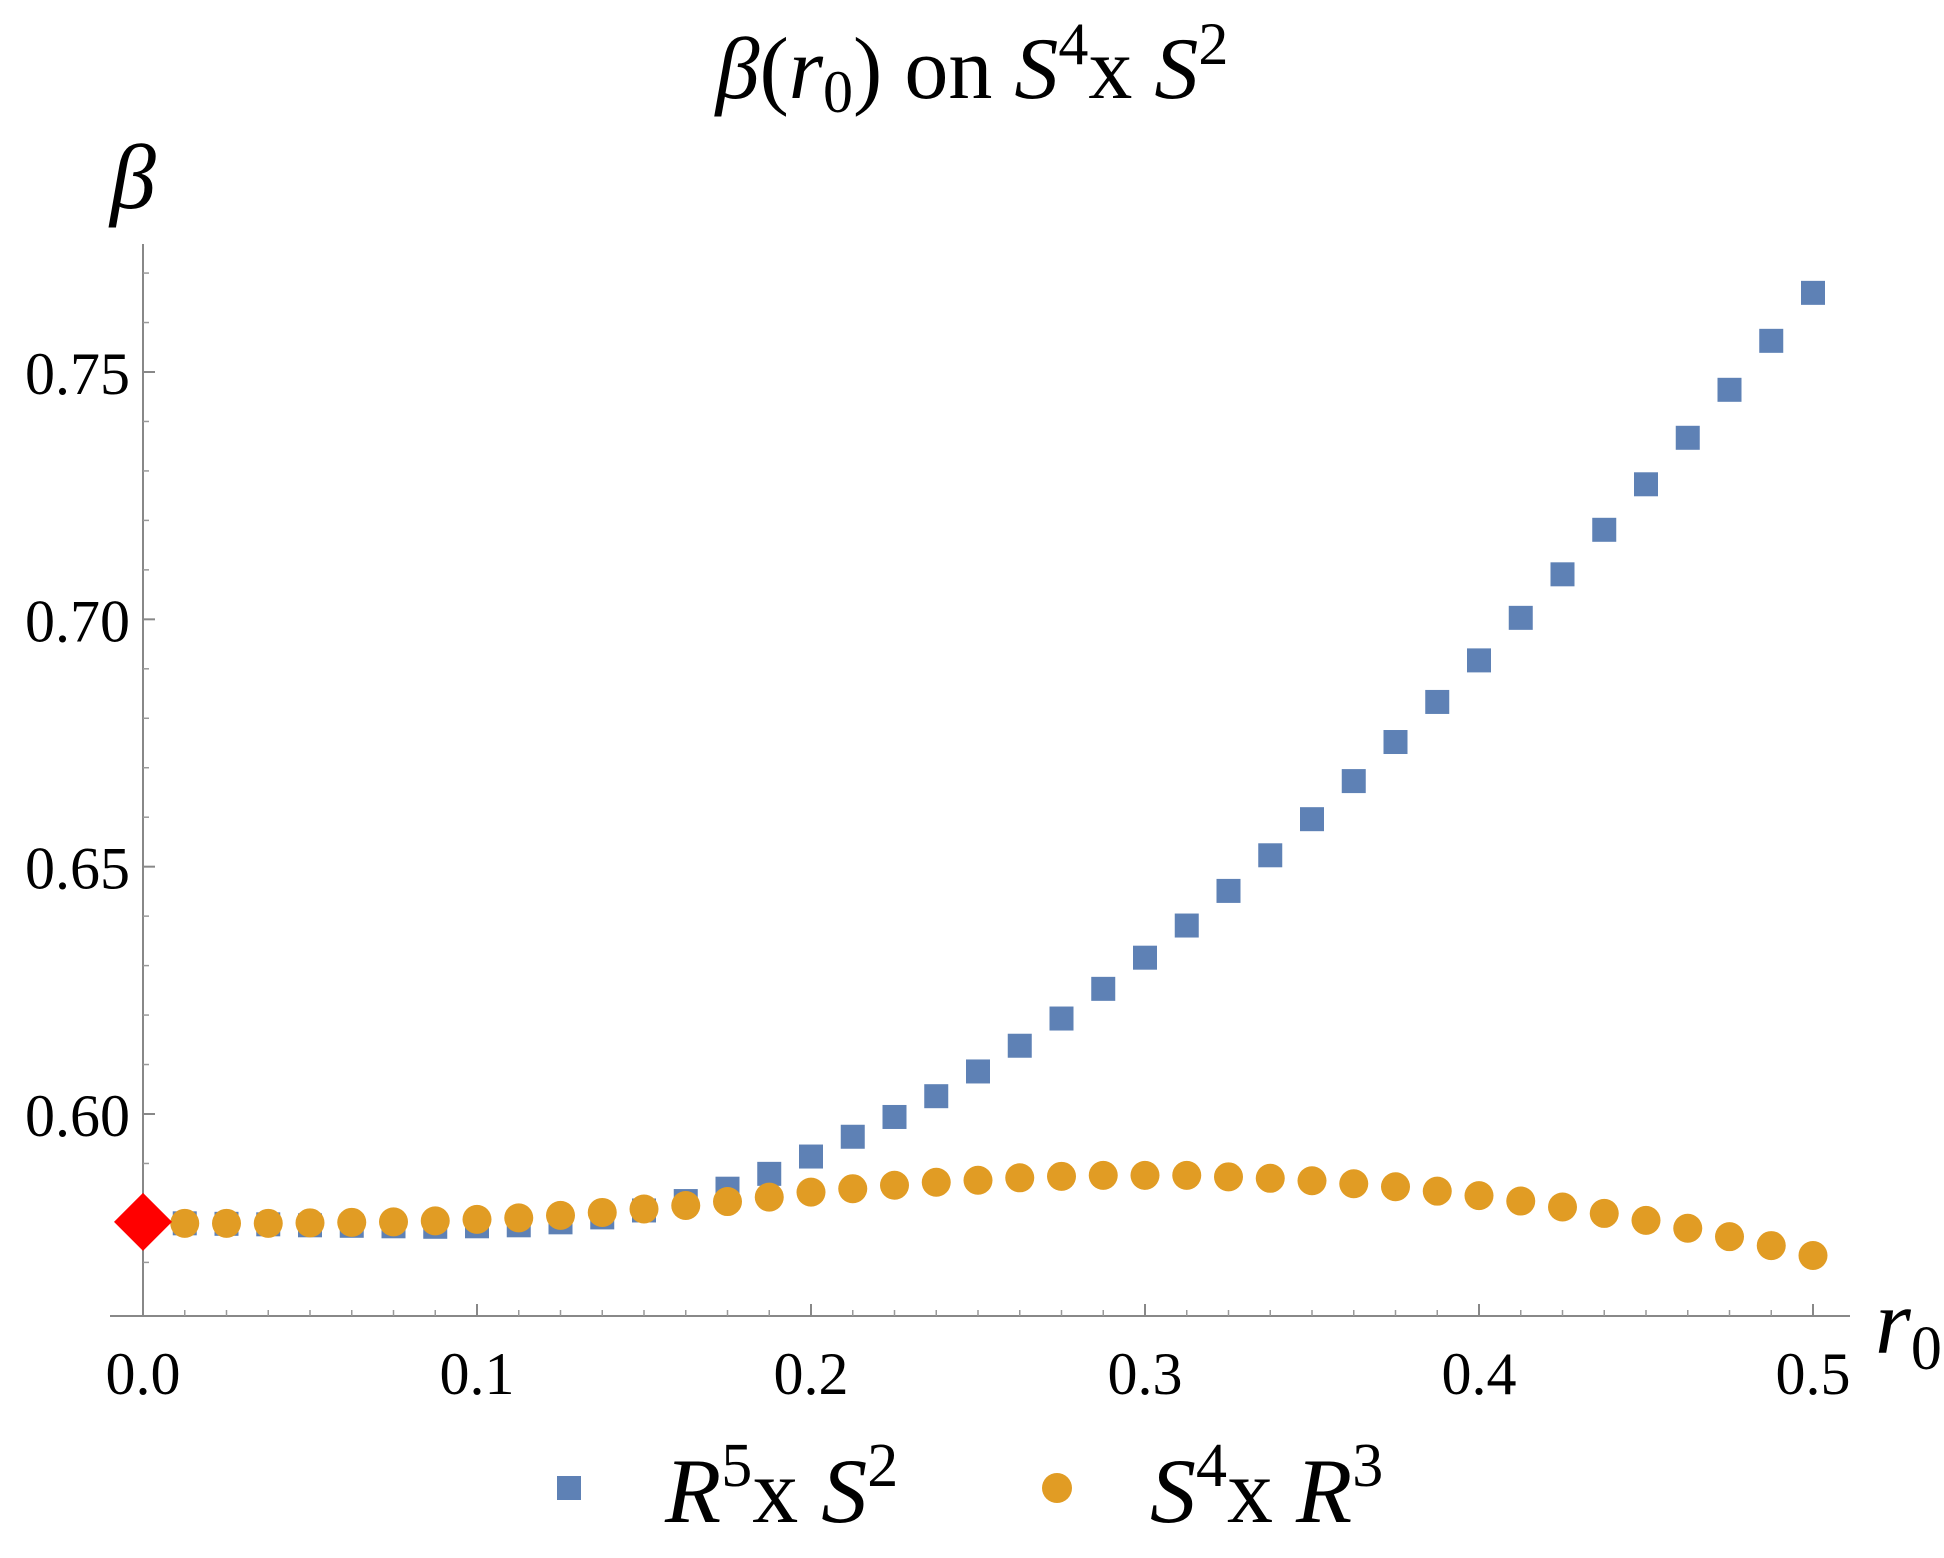 The height and width of the screenshot is (1558, 1944). Describe the element at coordinates (1479, 1374) in the screenshot. I see `x-tick-label: 0.4` at that location.